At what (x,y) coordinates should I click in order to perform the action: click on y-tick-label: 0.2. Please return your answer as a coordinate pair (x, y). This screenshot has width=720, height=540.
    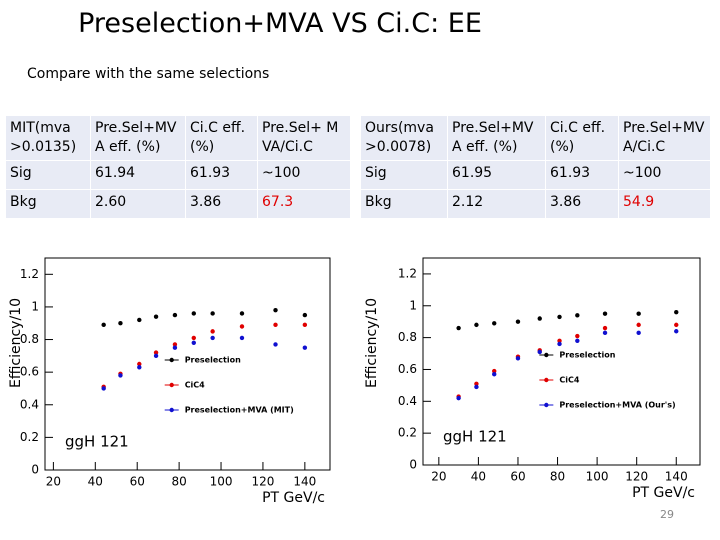
    Looking at the image, I should click on (29, 437).